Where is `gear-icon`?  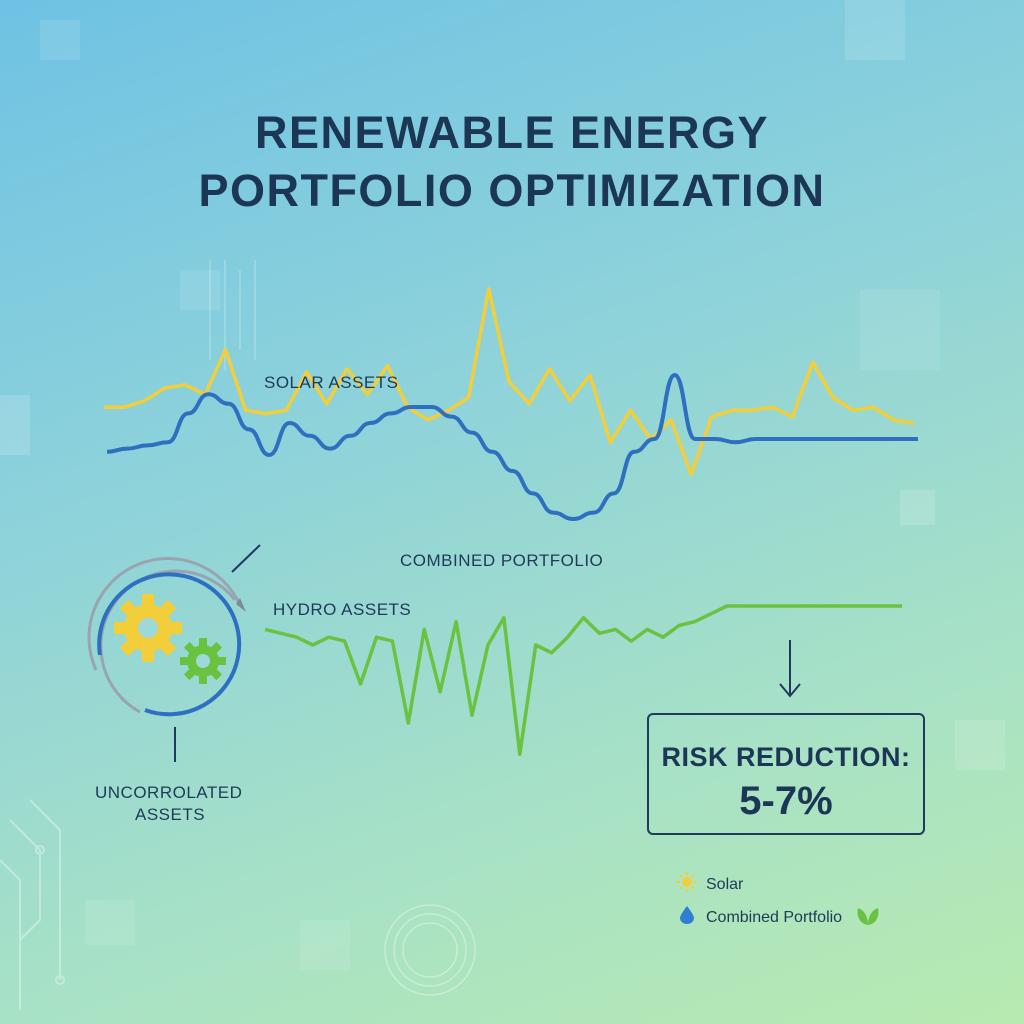 gear-icon is located at coordinates (148, 628).